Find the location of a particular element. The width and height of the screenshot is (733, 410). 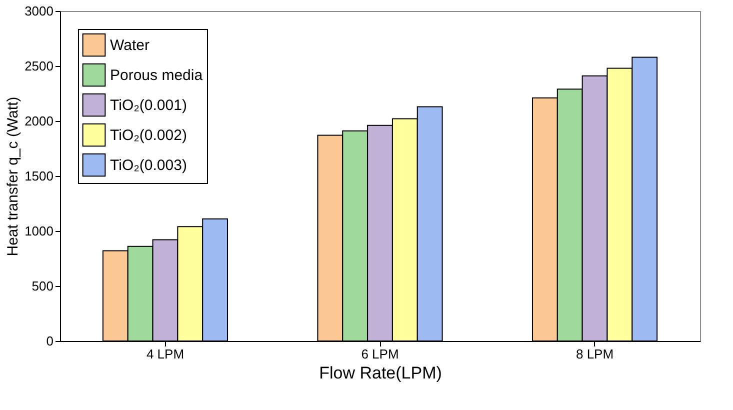

y-tick-label: 1500 is located at coordinates (39, 176).